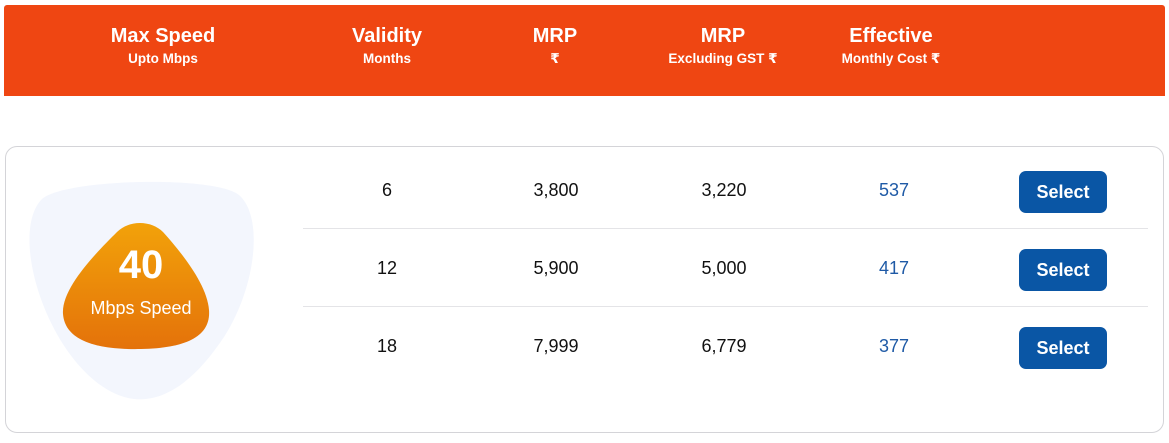  I want to click on header-col-mrp-ex-gst: MRP Excluding GST ₹, so click(722, 50).